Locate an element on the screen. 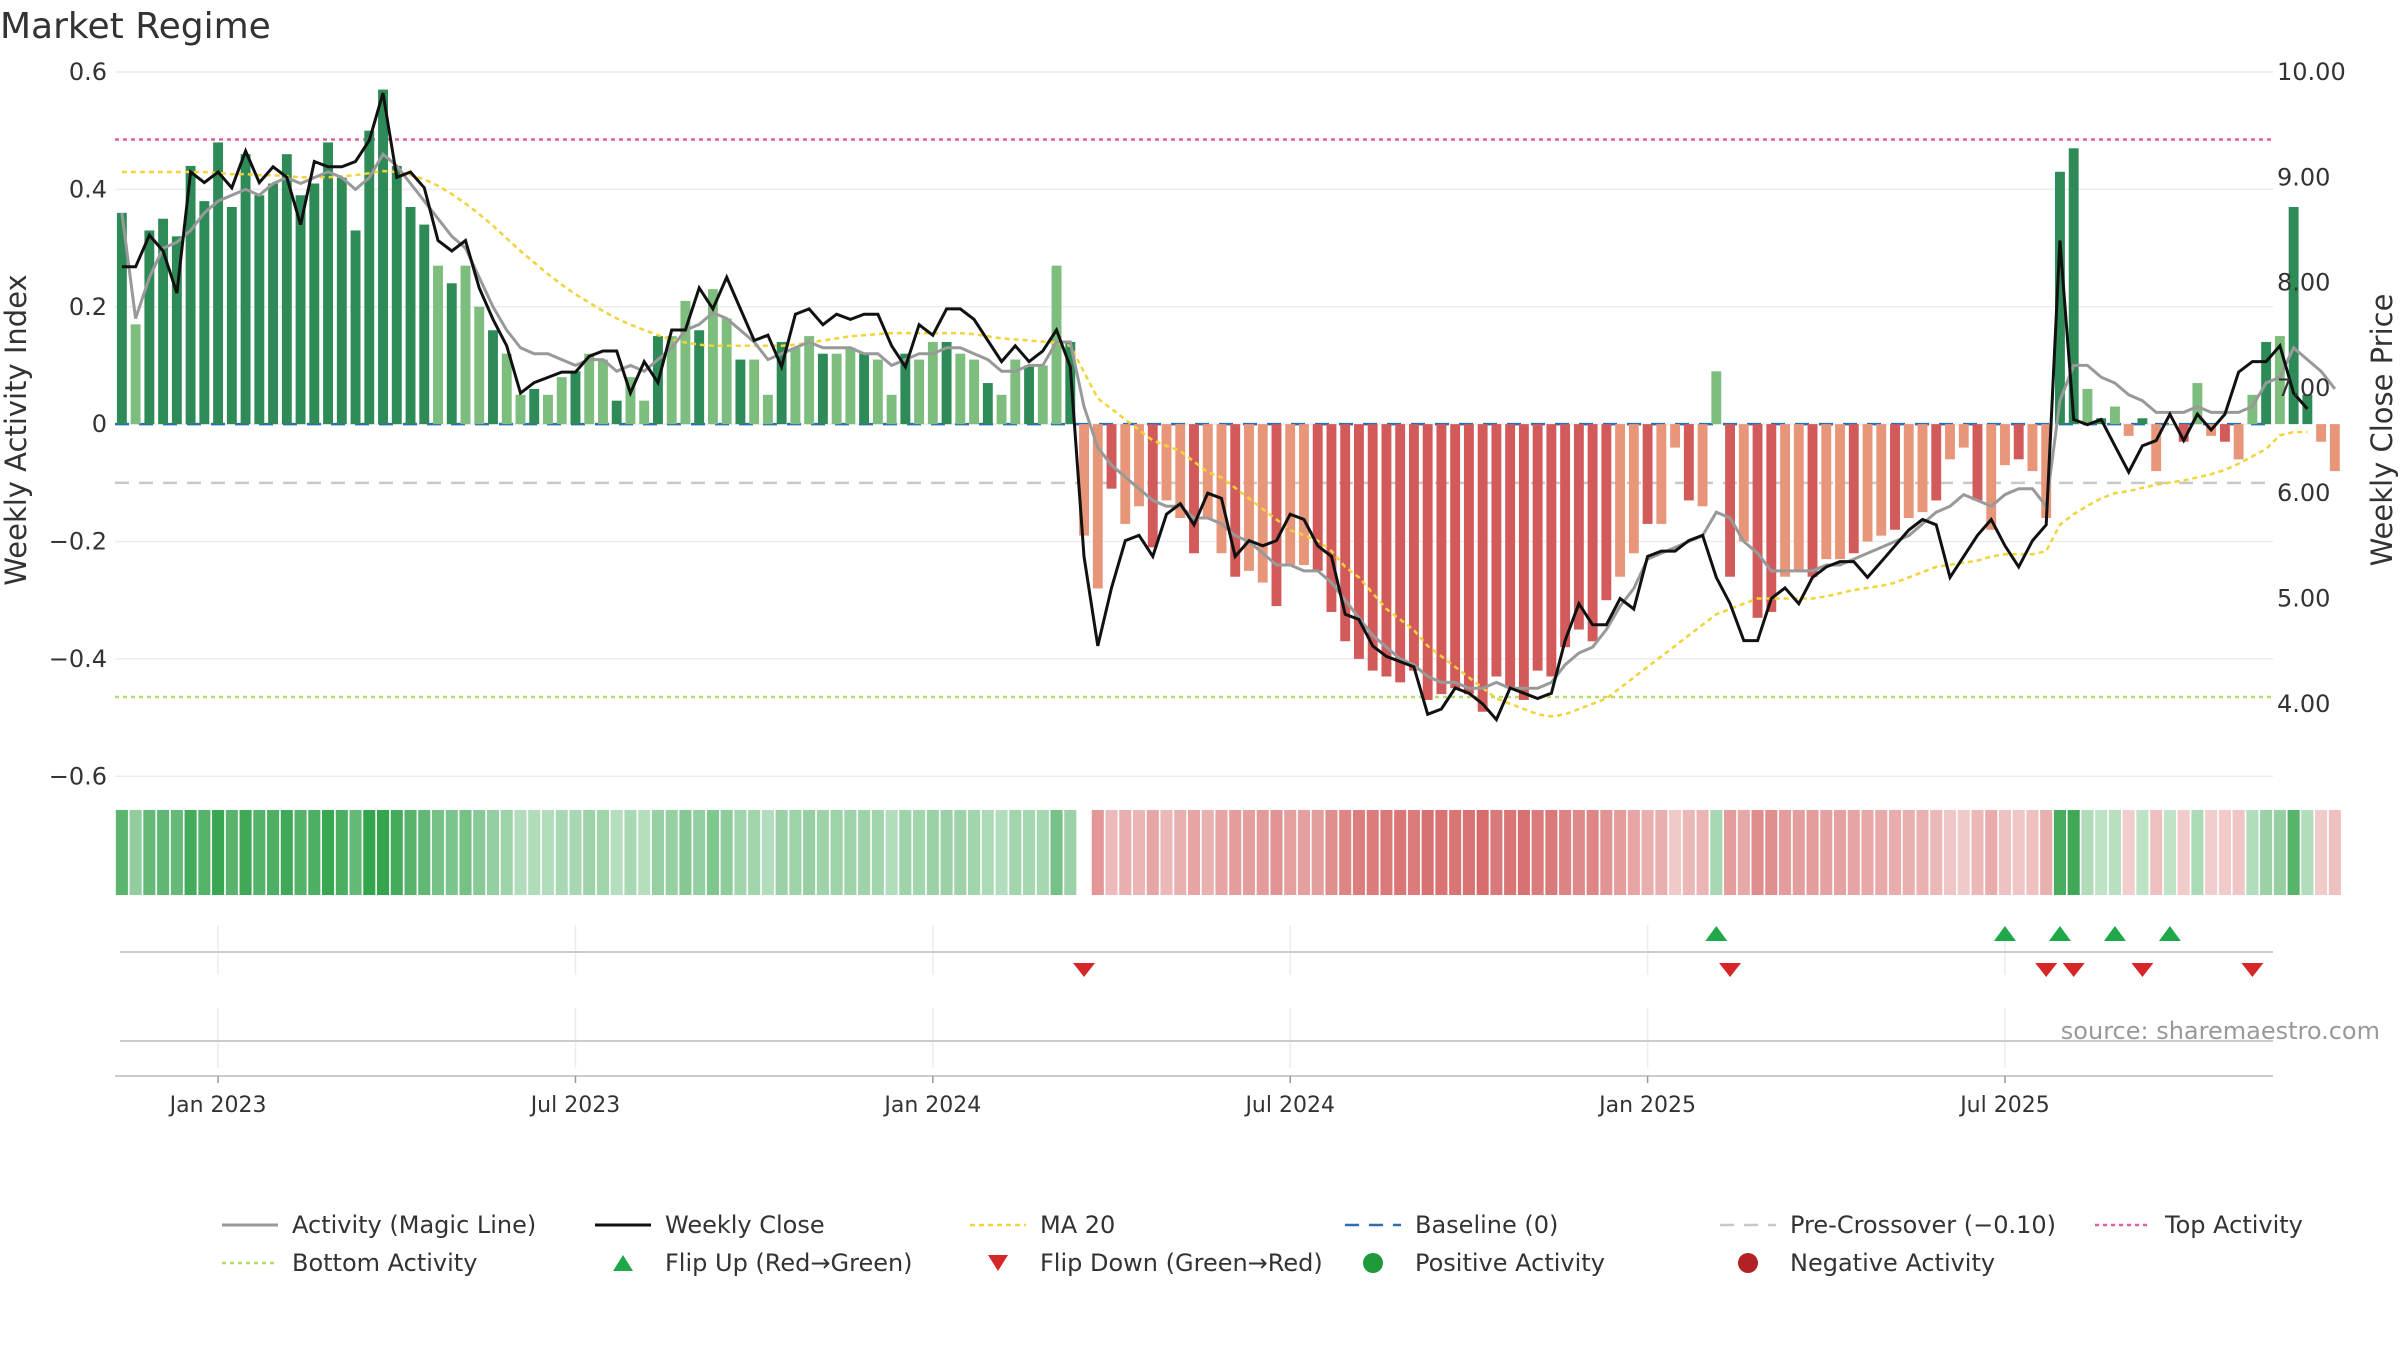  x-tick-label: Jan 2023 is located at coordinates (217, 1105).